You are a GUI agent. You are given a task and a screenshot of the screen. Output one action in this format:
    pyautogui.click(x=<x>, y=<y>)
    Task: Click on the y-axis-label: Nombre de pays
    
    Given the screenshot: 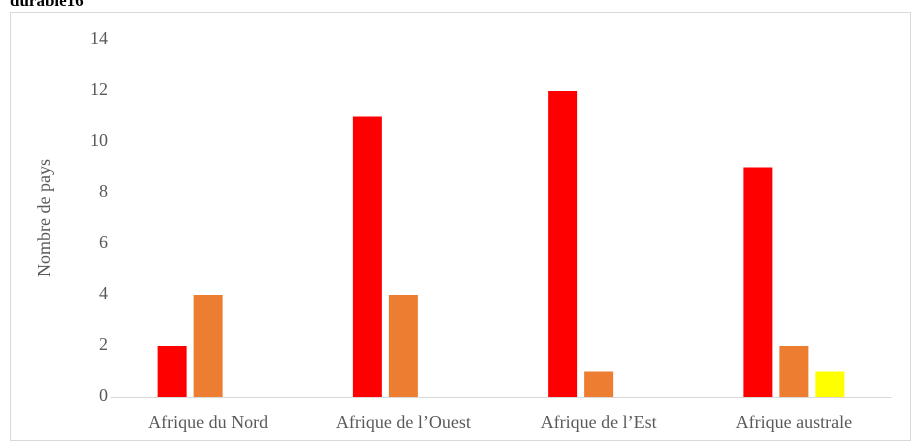 What is the action you would take?
    pyautogui.click(x=44, y=218)
    